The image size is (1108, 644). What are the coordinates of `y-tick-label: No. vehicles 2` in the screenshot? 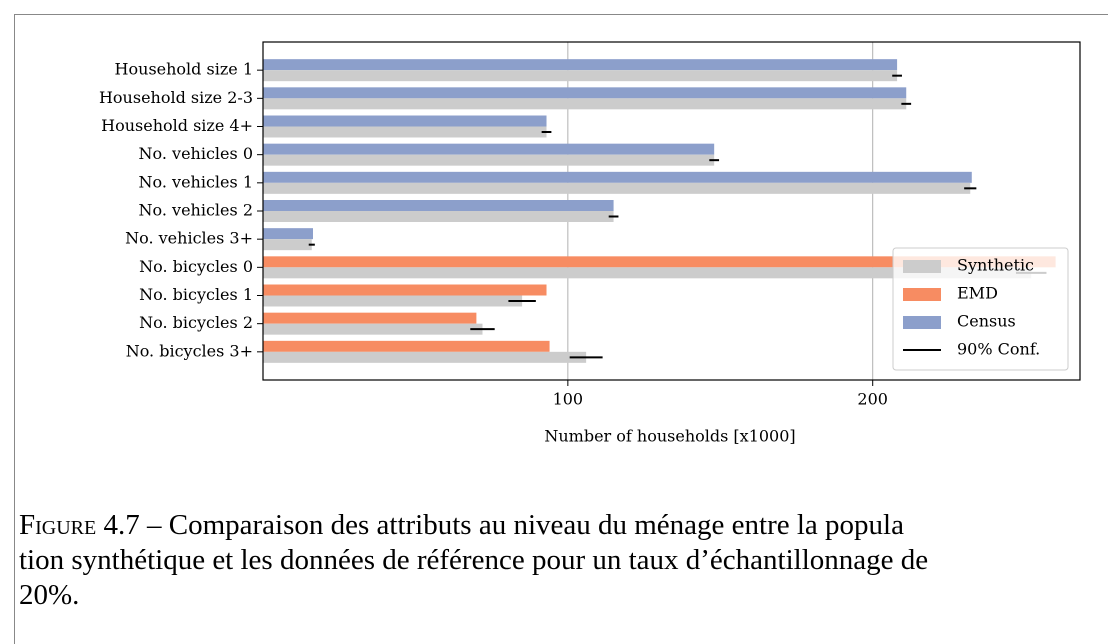 It's located at (196, 210).